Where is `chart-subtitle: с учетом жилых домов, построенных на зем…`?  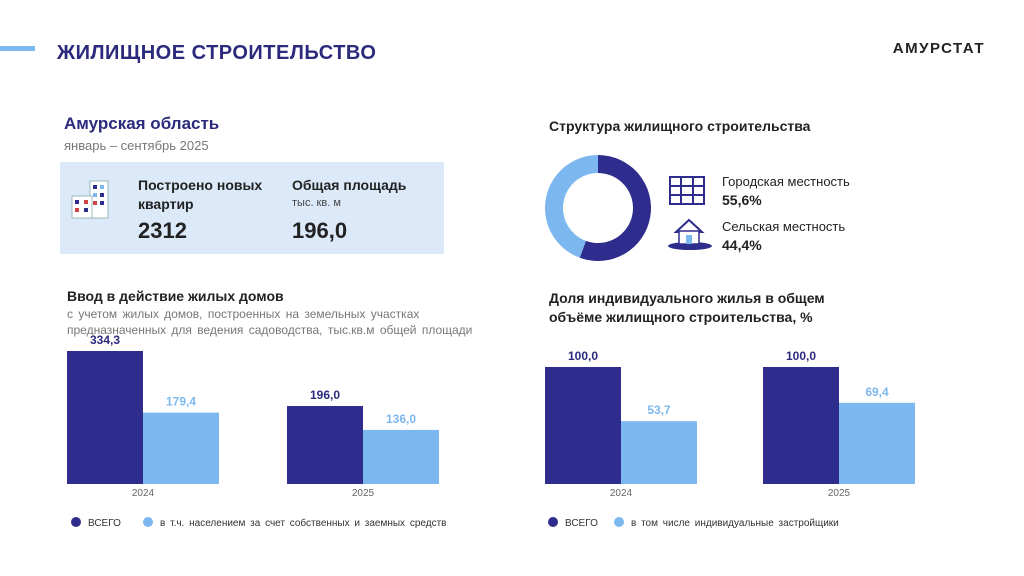
chart-subtitle: с учетом жилых домов, построенных на зем… is located at coordinates (270, 322).